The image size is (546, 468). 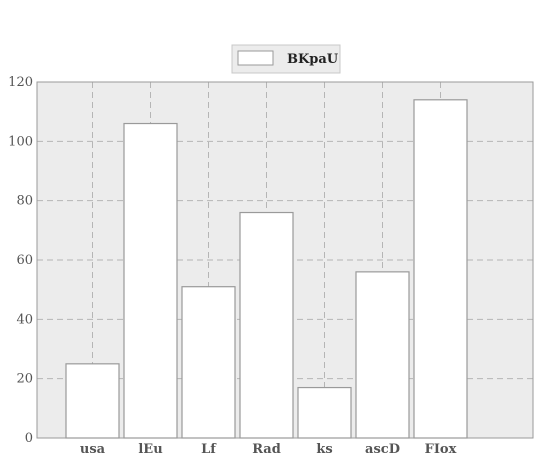 What do you see at coordinates (24, 201) in the screenshot?
I see `y-tick-label: 80` at bounding box center [24, 201].